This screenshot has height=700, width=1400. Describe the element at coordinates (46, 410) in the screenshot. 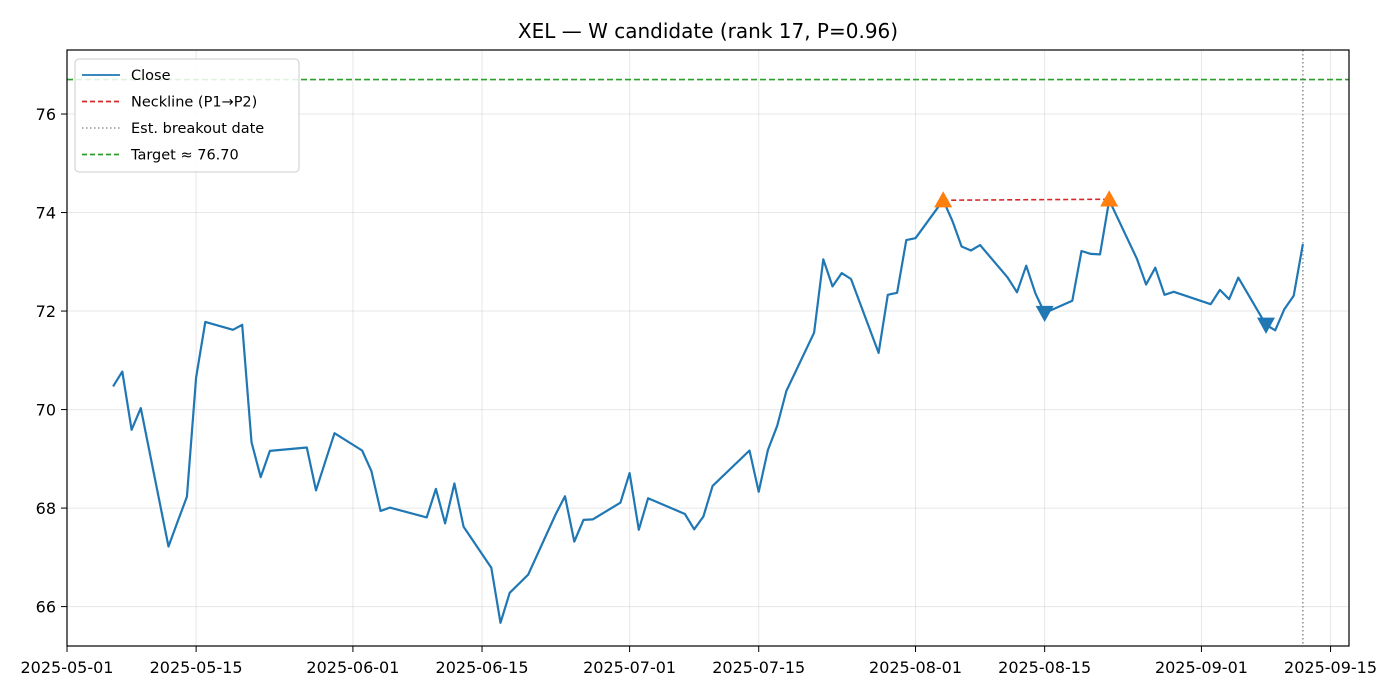

I see `y-tick-label: 70` at that location.